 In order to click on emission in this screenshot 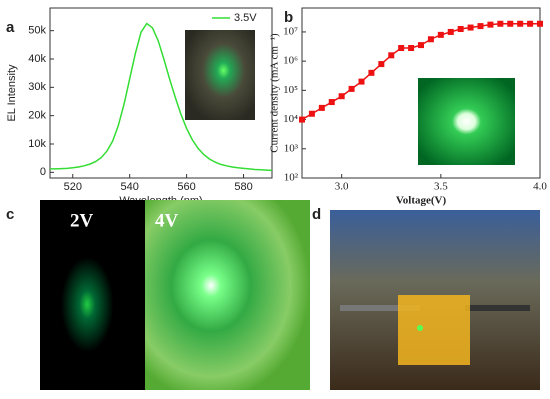, I will do `click(420, 328)`.